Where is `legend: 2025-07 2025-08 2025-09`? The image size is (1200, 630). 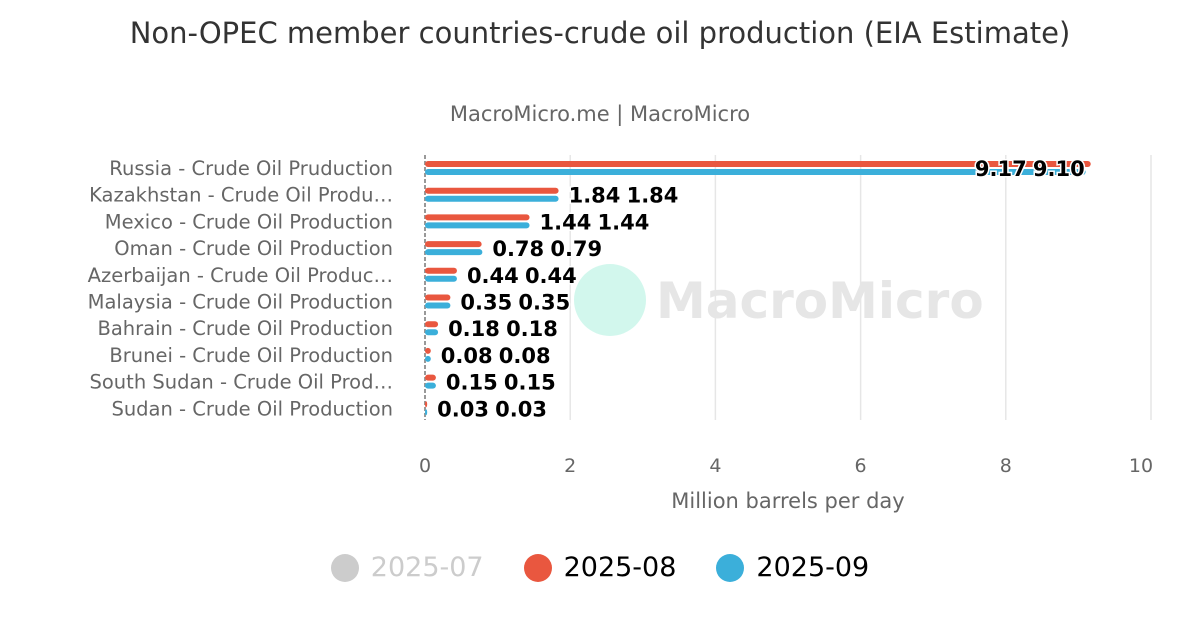 legend: 2025-07 2025-08 2025-09 is located at coordinates (600, 567).